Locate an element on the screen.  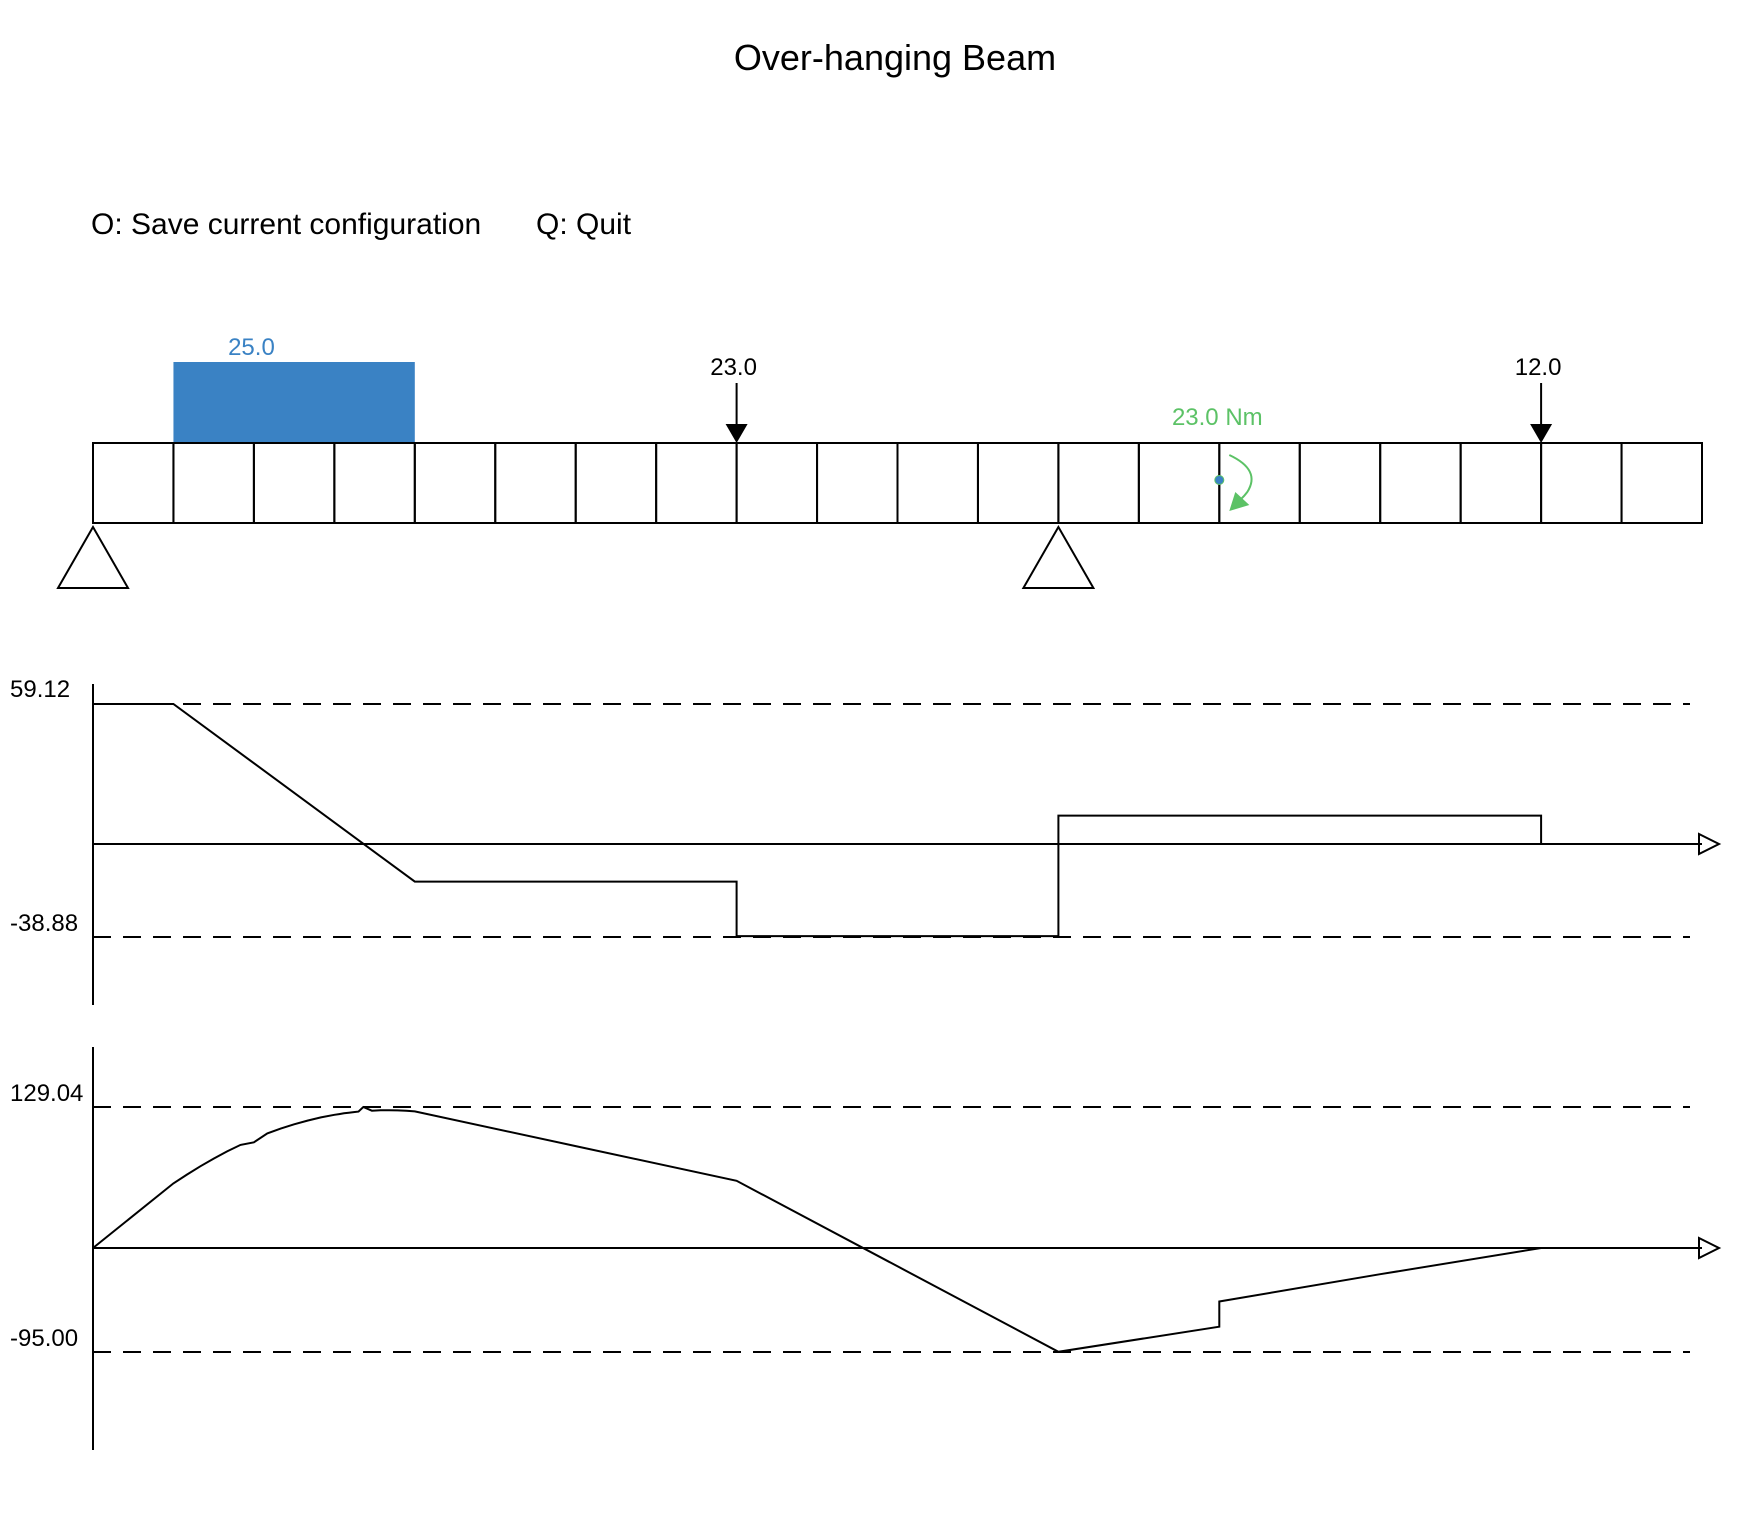
moment-arrow-icon is located at coordinates (1240, 479).